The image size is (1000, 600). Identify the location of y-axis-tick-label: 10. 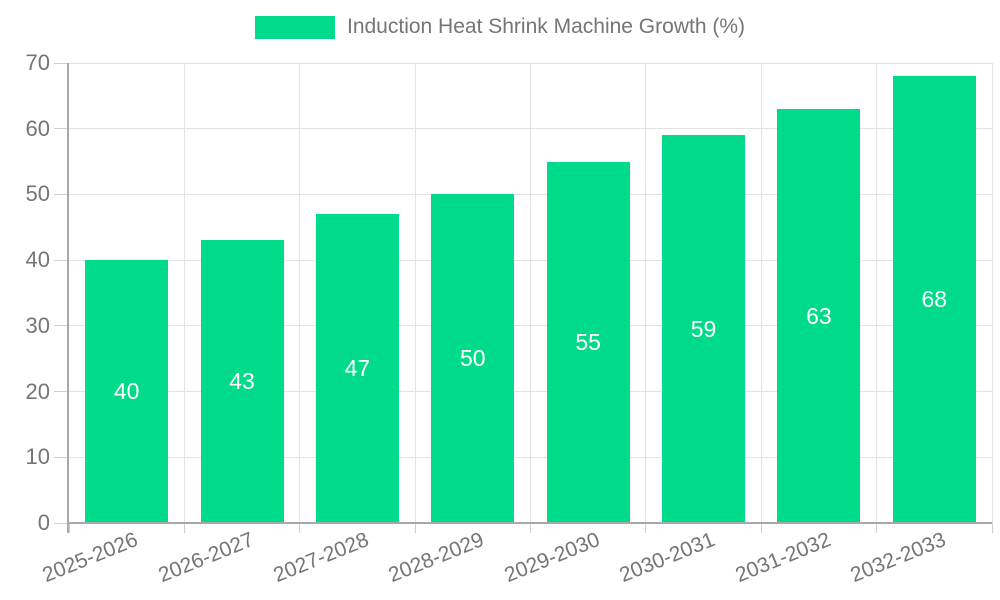
(37, 457).